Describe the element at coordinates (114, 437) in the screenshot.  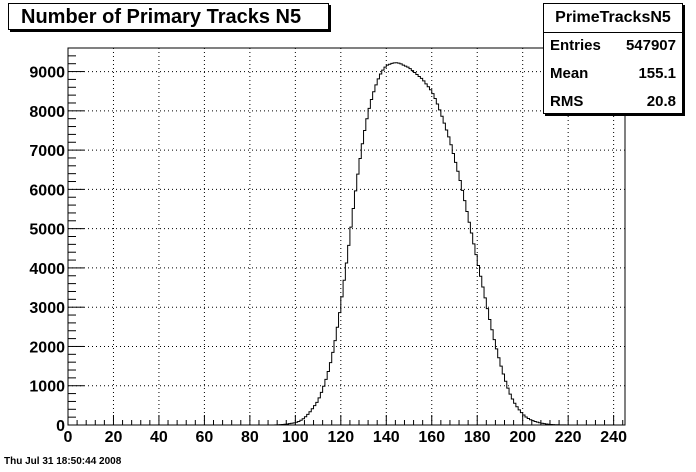
I see `x-tick-label: 20` at that location.